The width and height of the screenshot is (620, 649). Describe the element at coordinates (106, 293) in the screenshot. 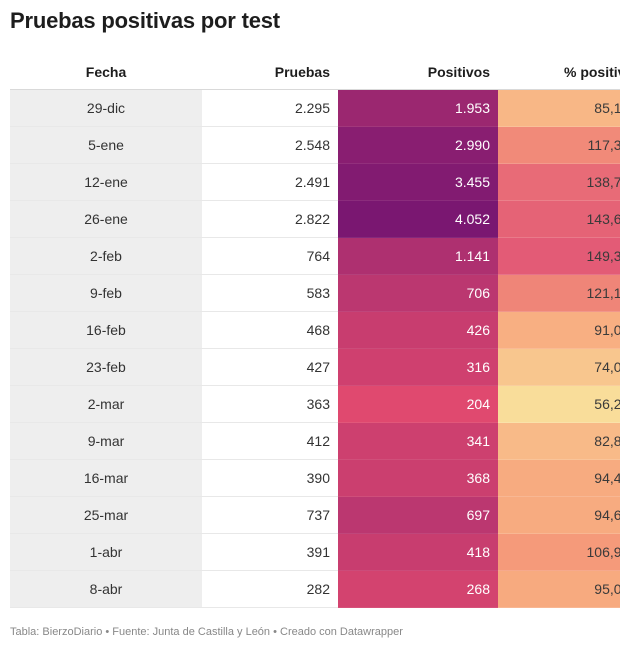

I see `cell-fecha: 9-feb` at that location.